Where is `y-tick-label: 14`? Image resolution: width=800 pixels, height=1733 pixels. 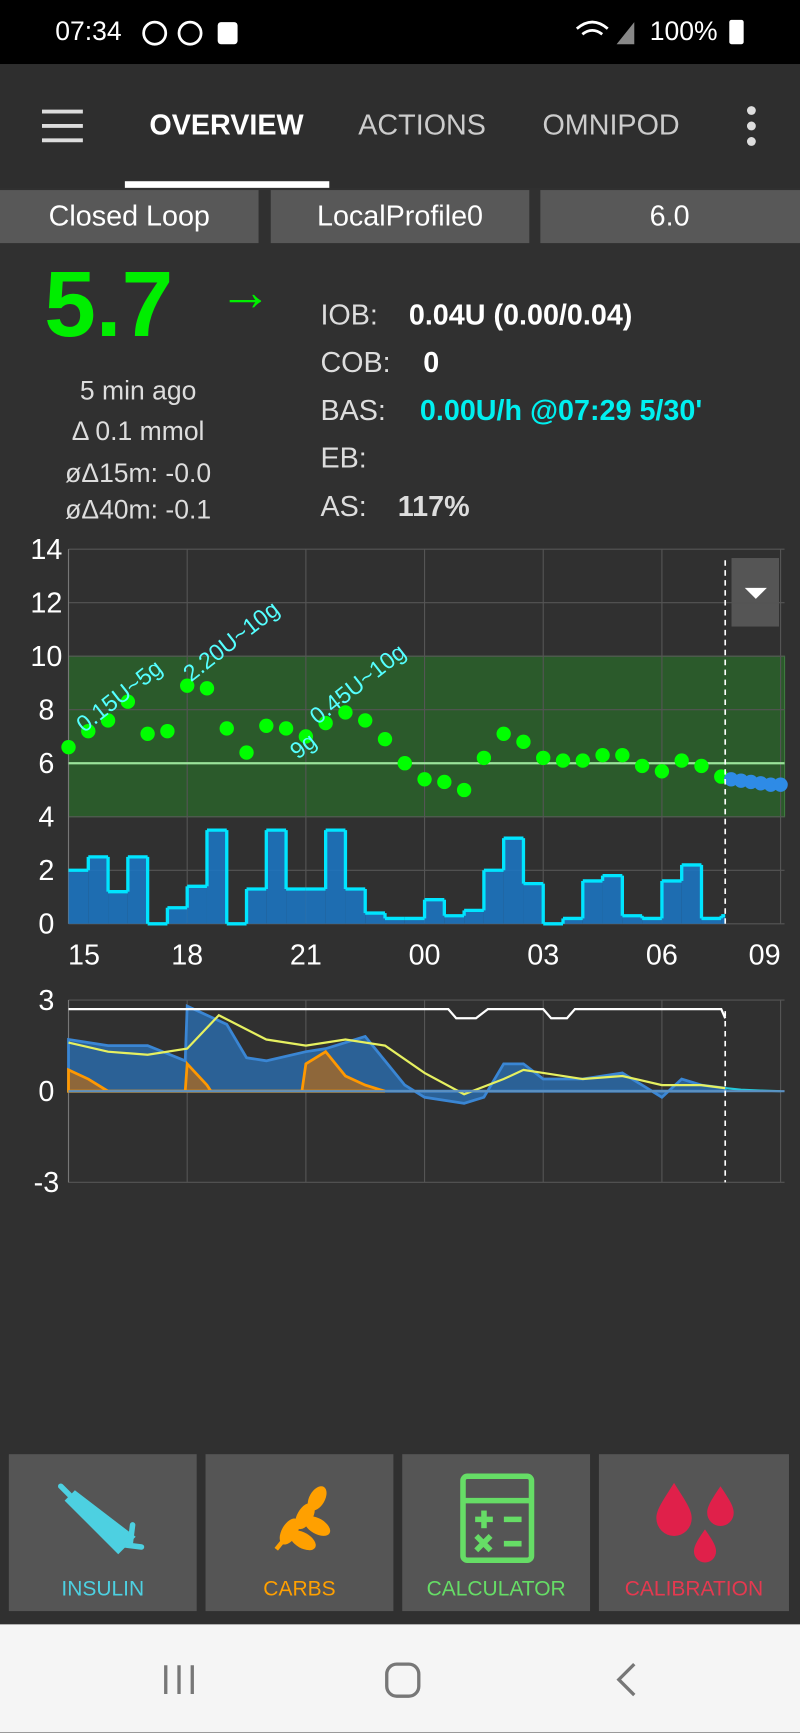 y-tick-label: 14 is located at coordinates (46, 550).